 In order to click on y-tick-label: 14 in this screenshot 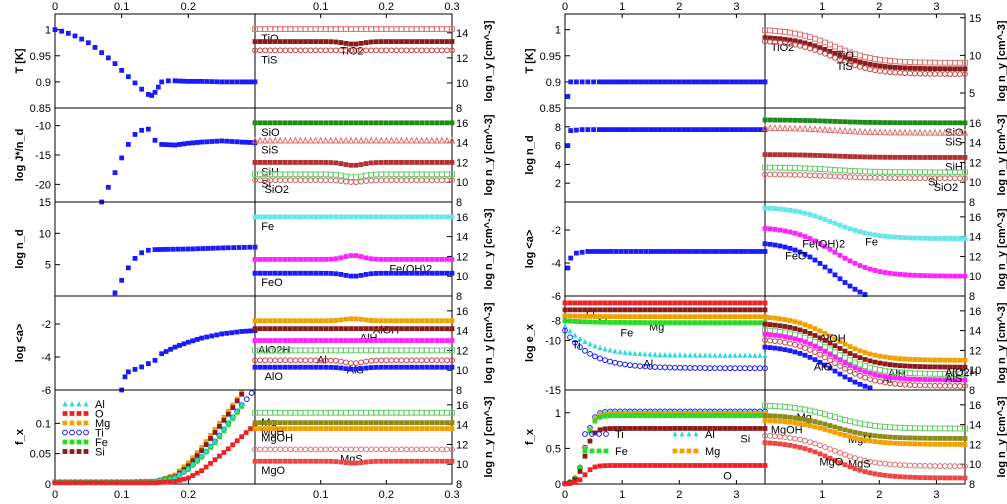, I will do `click(975, 238)`.